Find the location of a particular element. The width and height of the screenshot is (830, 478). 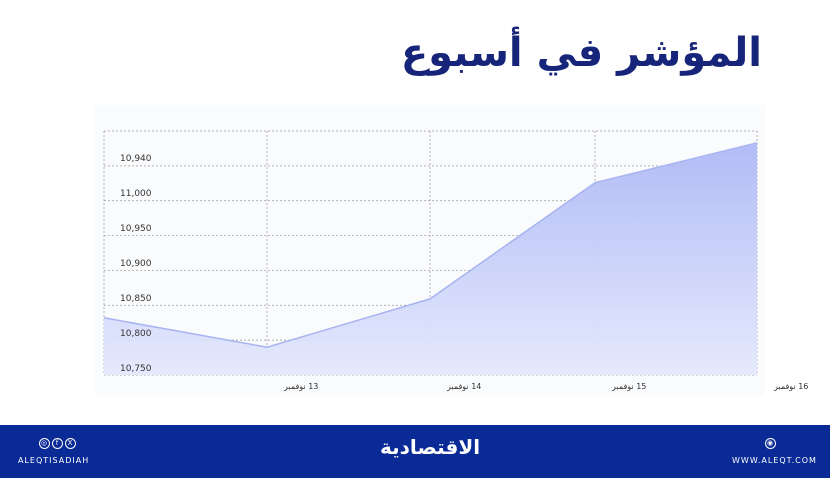

y-tick-label: 10,800 is located at coordinates (136, 334).